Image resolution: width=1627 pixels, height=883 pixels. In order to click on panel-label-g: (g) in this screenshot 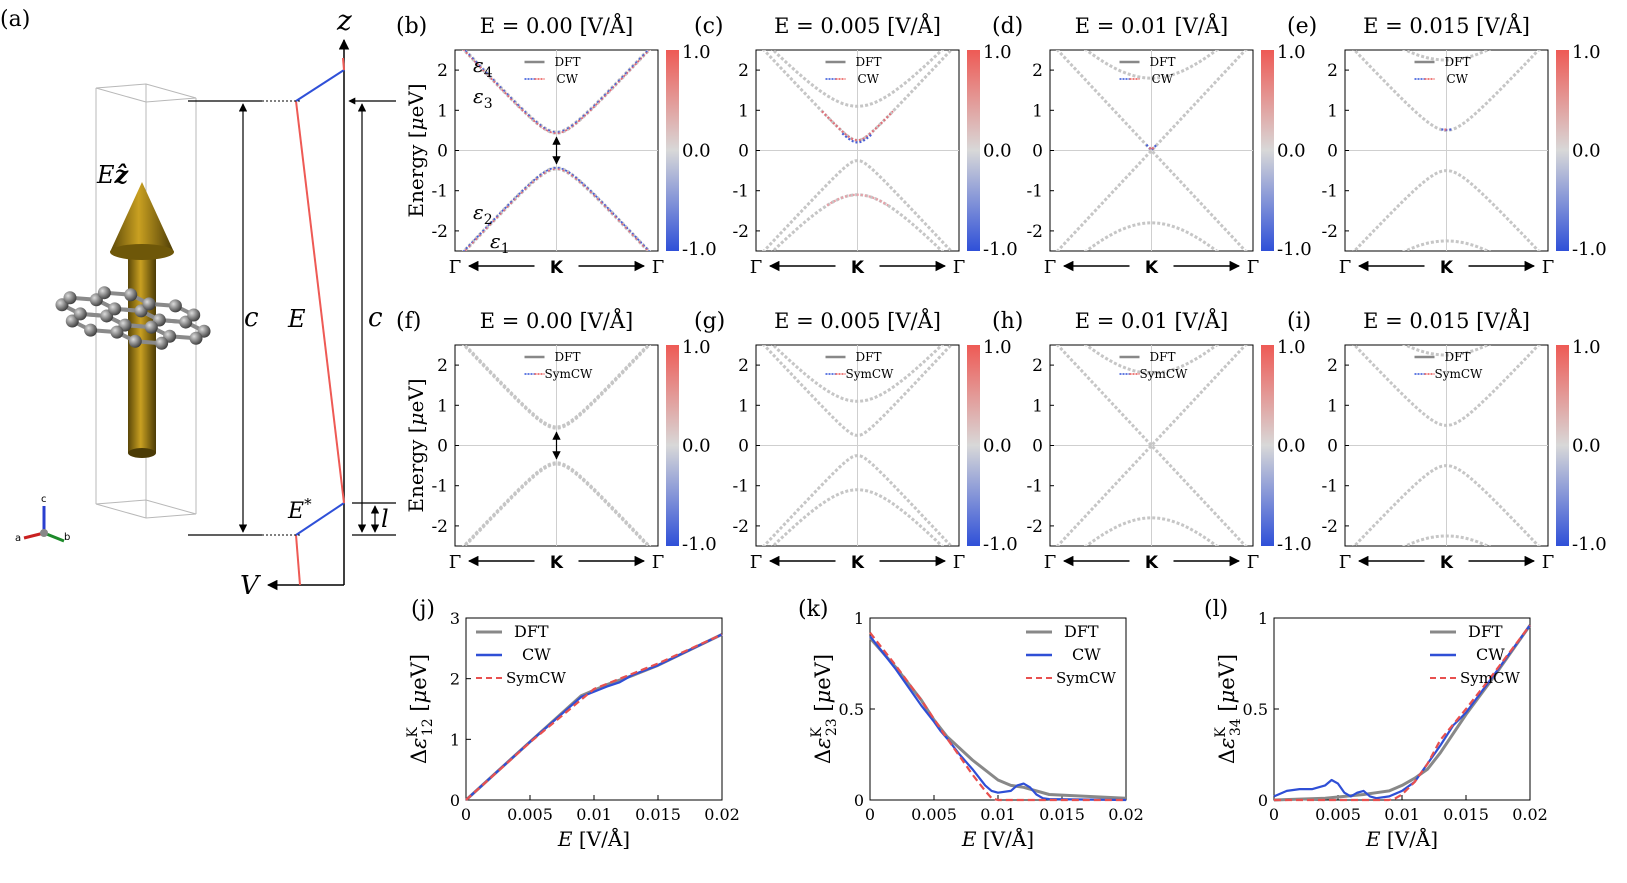, I will do `click(709, 321)`.